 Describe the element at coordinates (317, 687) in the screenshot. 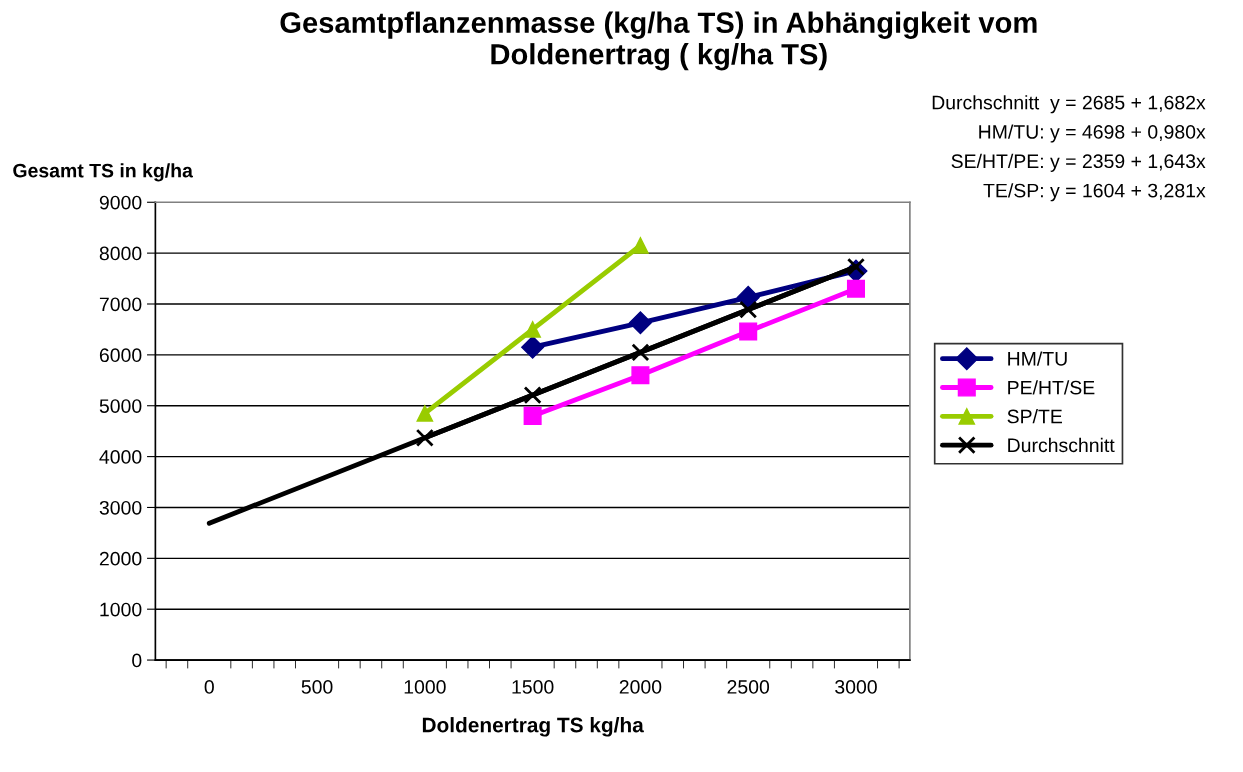

I see `x-tick-label: 500` at that location.